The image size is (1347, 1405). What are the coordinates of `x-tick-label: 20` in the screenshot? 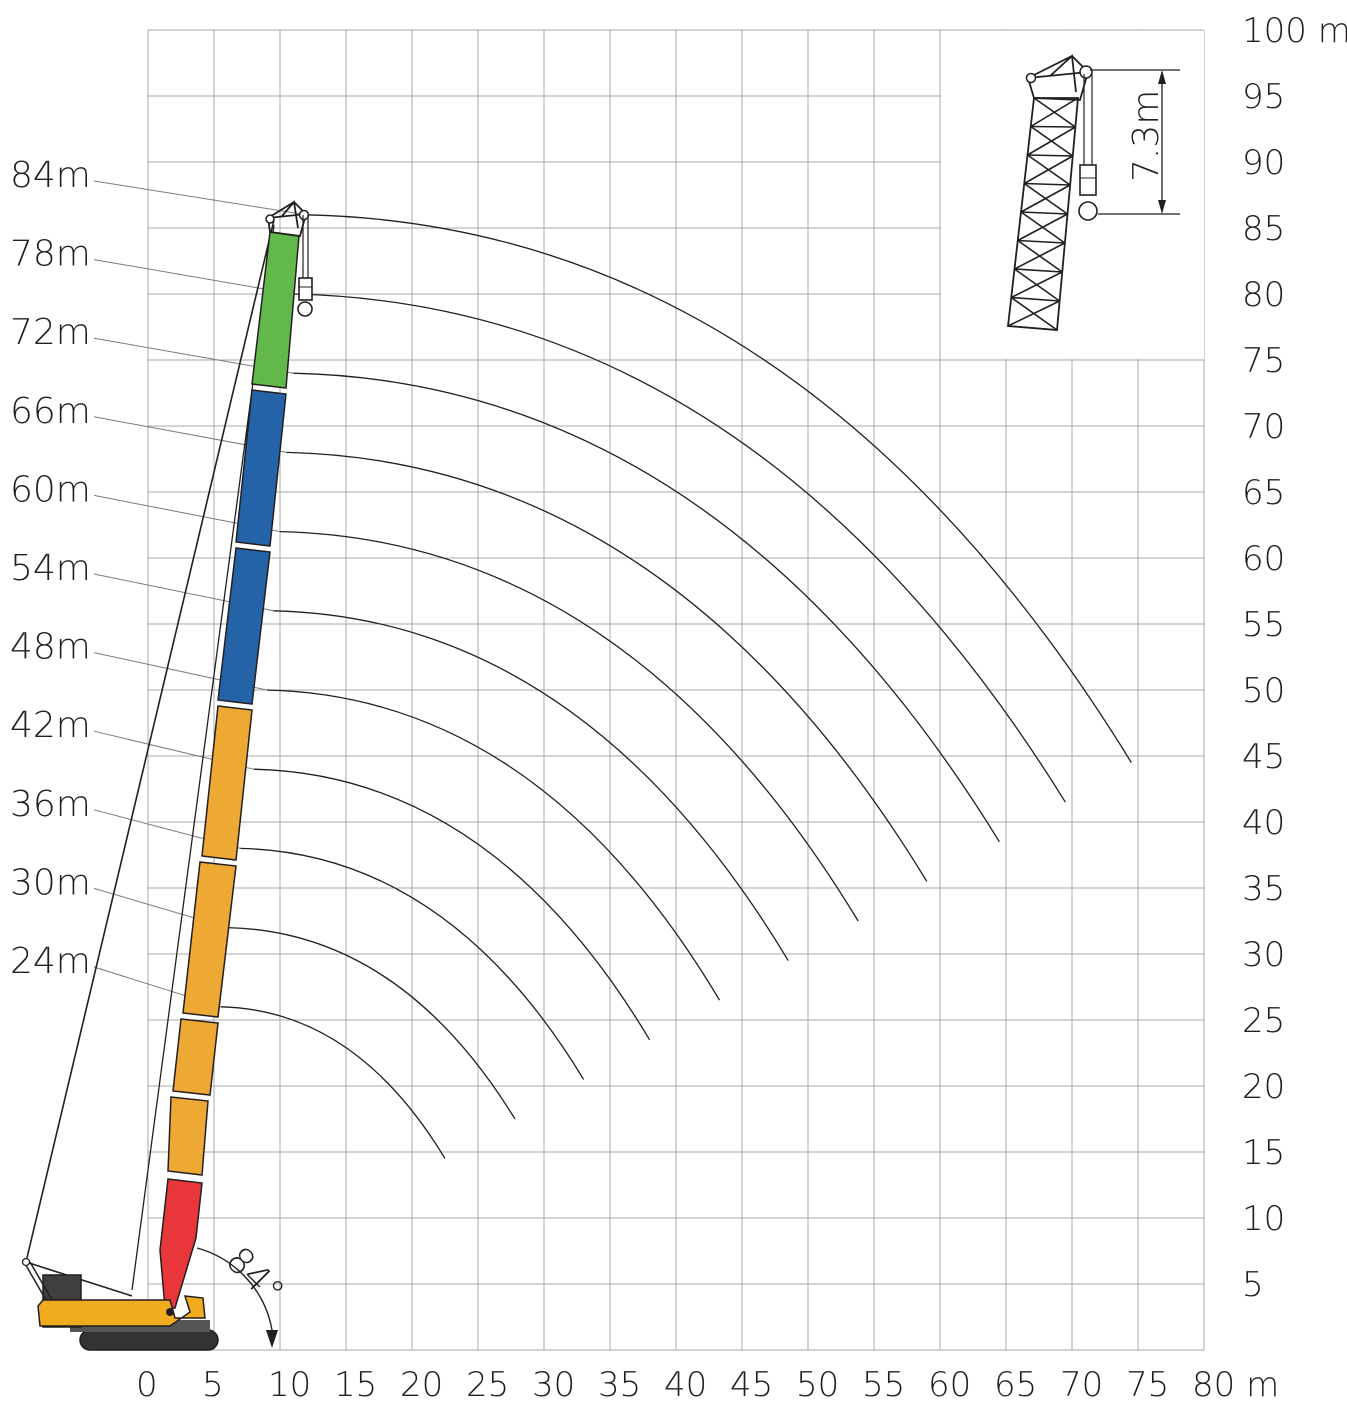 It's located at (421, 1385).